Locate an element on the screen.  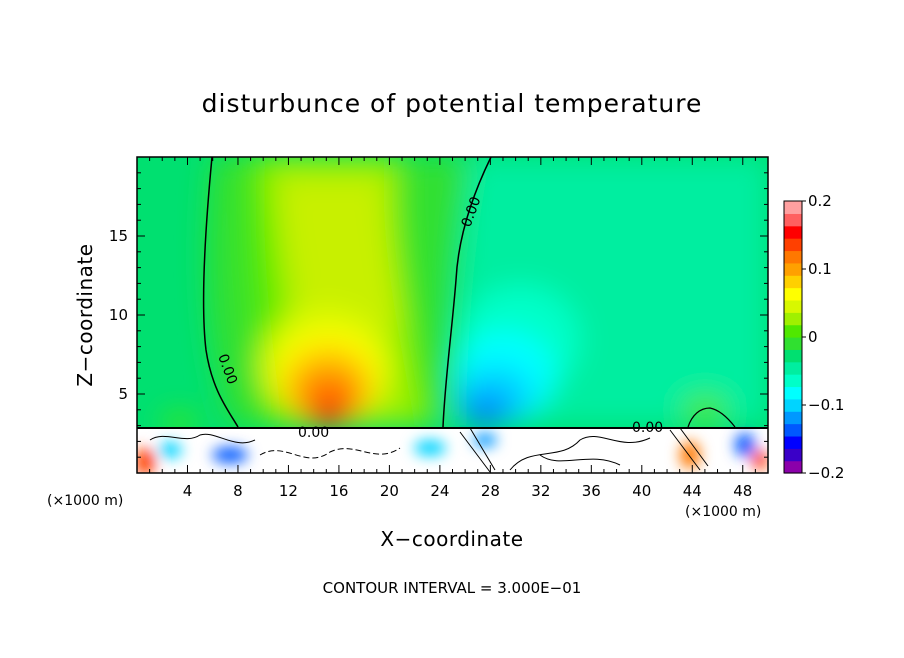
contour-interval: CONTOUR INTERVAL = 3.000E−01 is located at coordinates (452, 588).